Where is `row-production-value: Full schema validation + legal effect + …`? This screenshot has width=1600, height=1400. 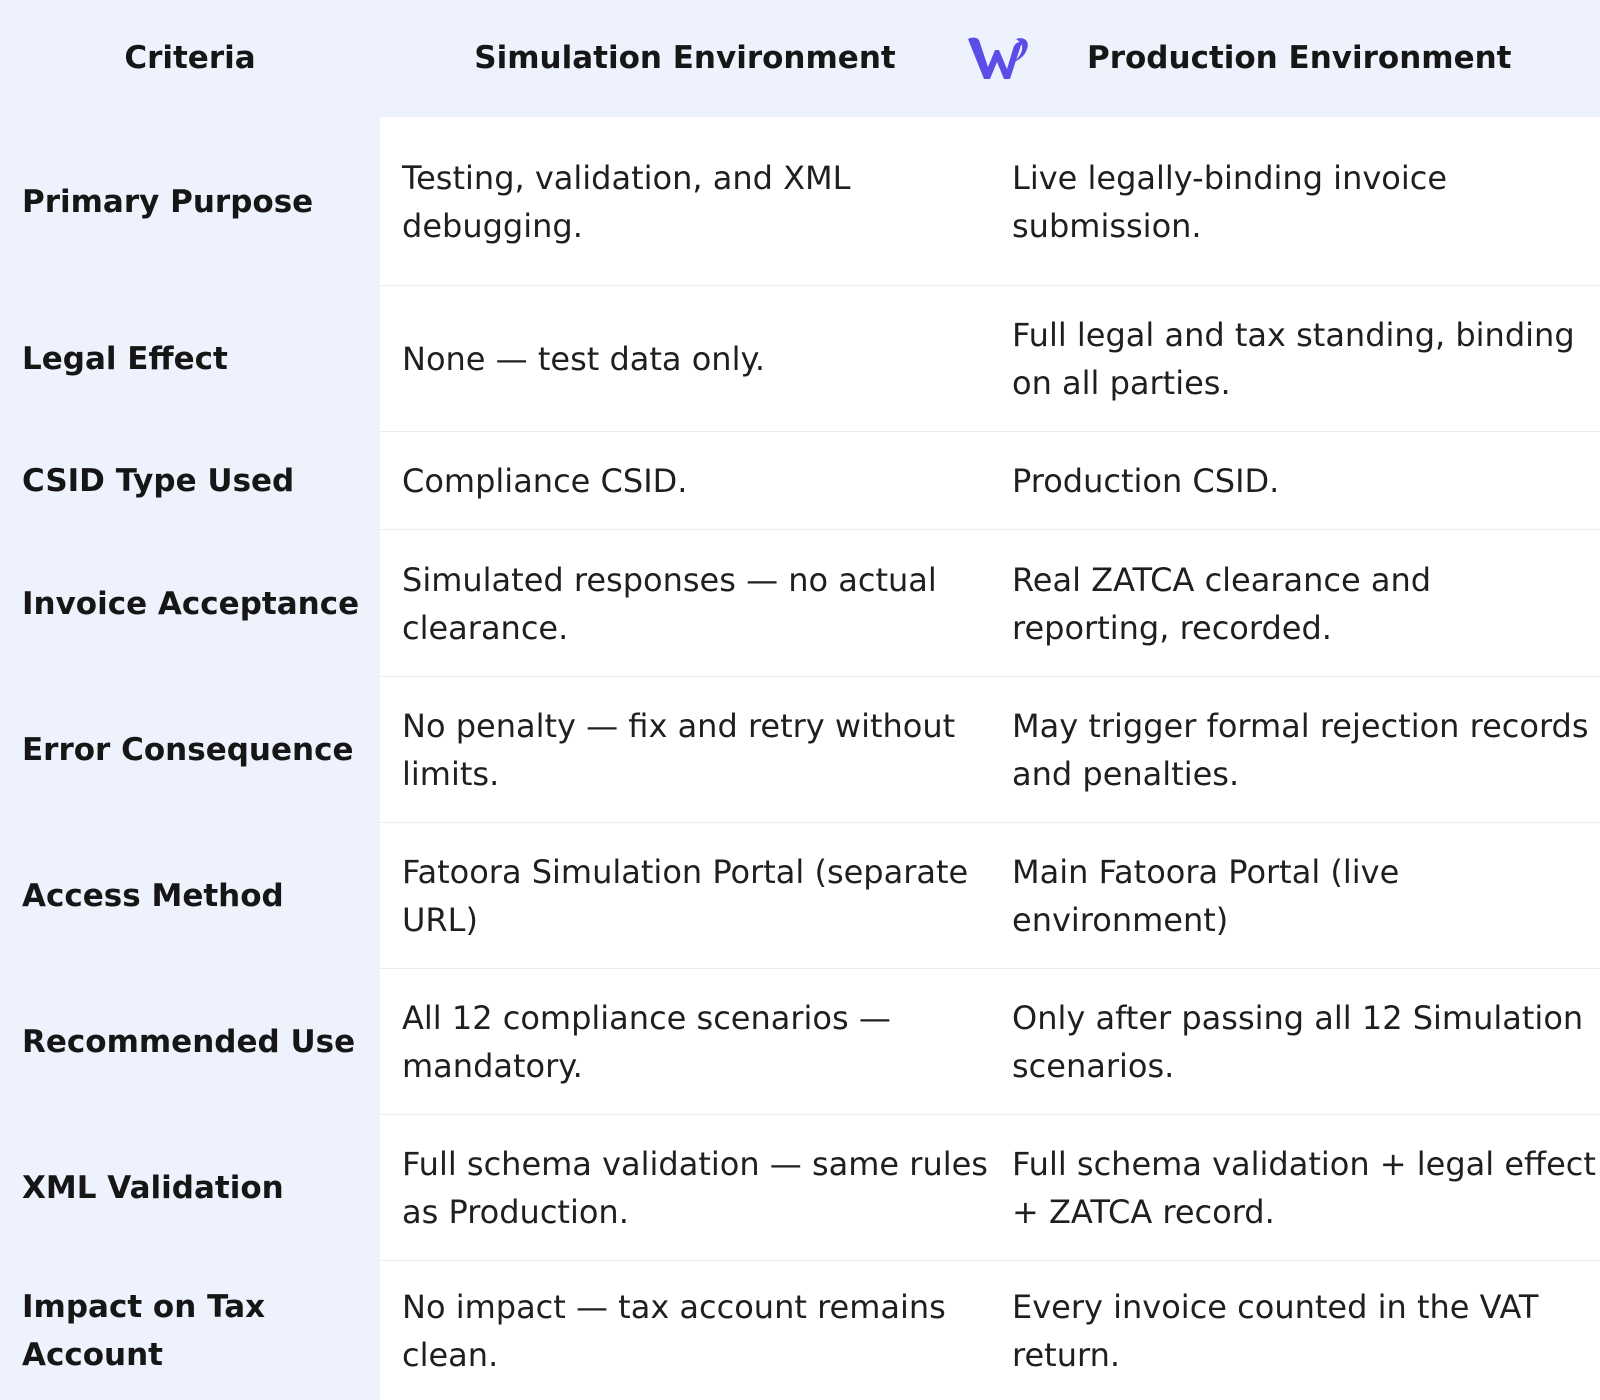 row-production-value: Full schema validation + legal effect + … is located at coordinates (1304, 1188).